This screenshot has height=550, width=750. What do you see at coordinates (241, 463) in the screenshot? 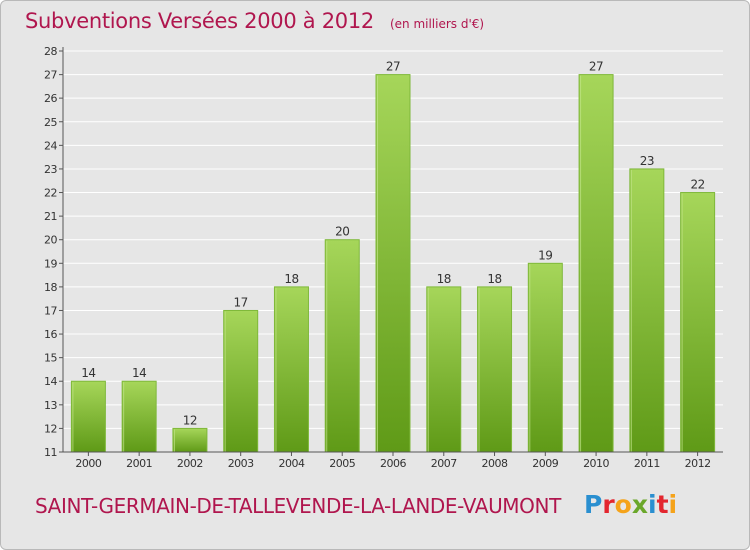
I see `x-tick-label: 2003` at bounding box center [241, 463].